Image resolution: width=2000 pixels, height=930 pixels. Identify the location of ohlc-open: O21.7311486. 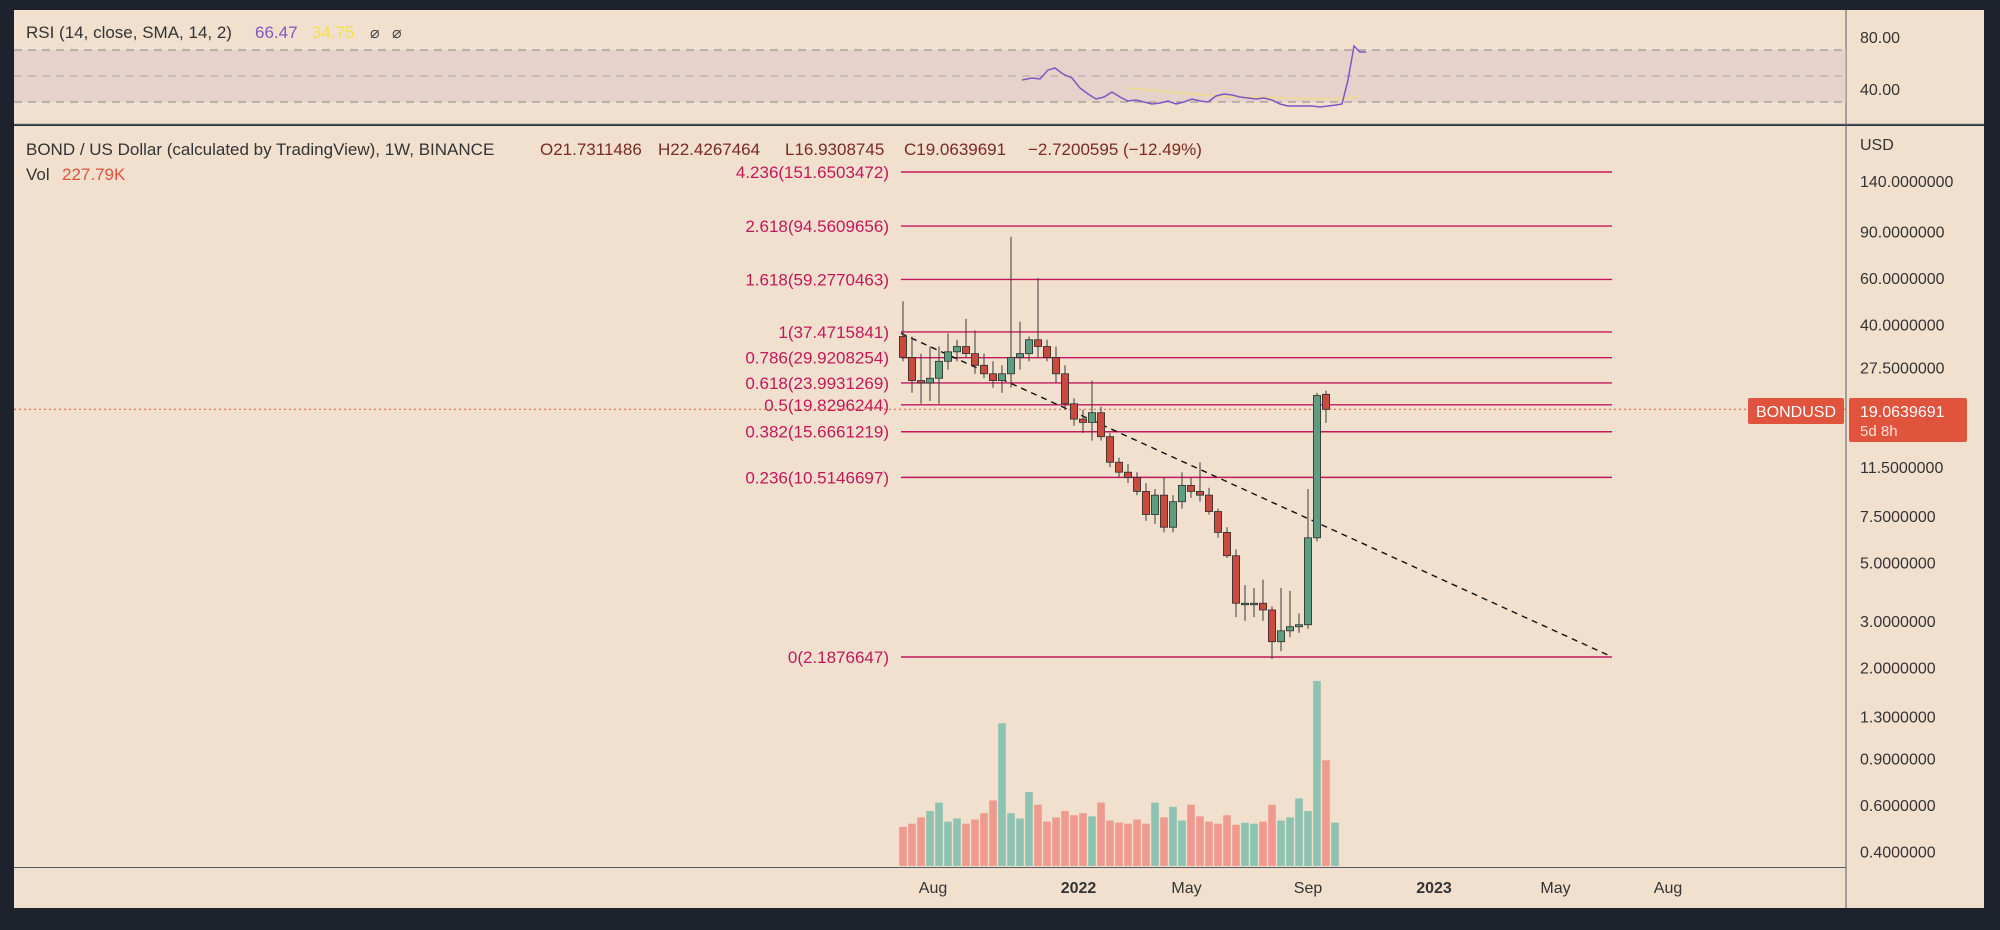
(591, 149).